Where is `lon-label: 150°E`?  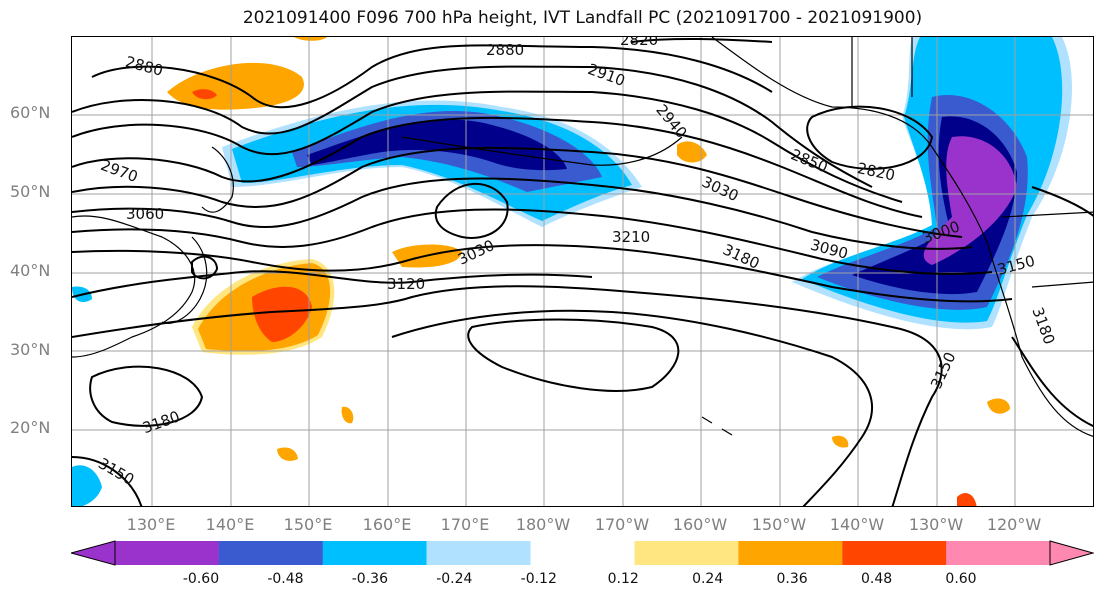 lon-label: 150°E is located at coordinates (308, 524).